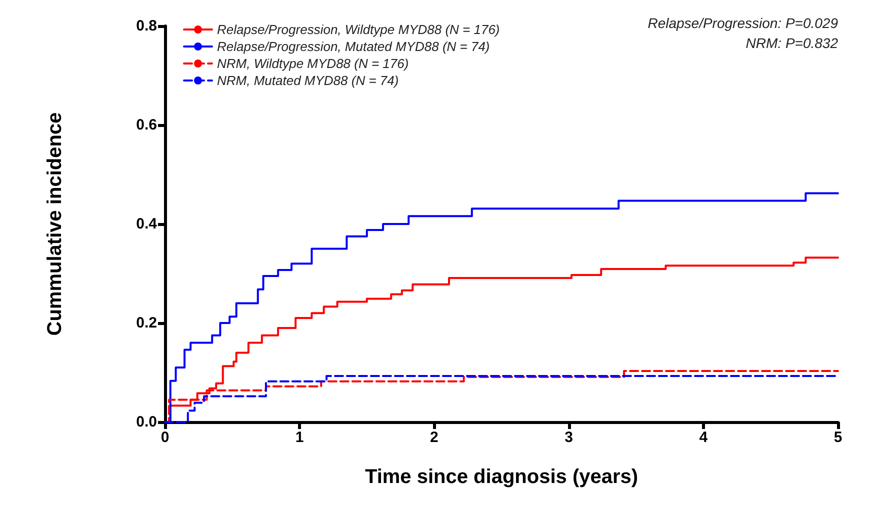  I want to click on x-tick-label: 2, so click(434, 437).